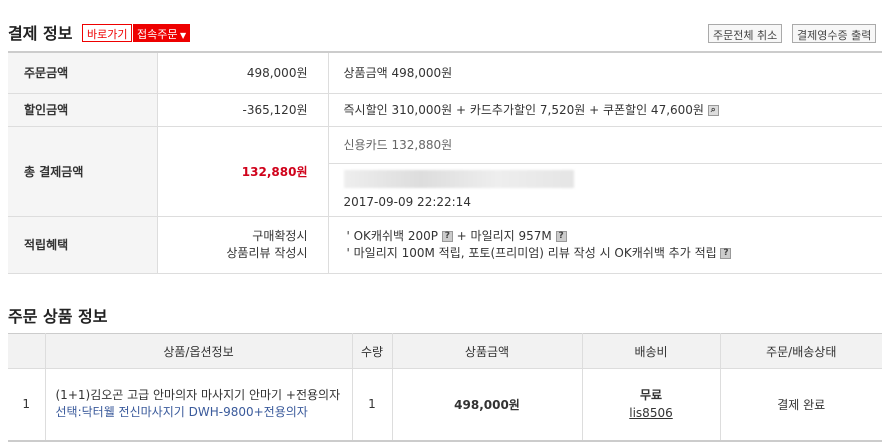  What do you see at coordinates (83, 171) in the screenshot?
I see `row-label: 총 결제금액` at bounding box center [83, 171].